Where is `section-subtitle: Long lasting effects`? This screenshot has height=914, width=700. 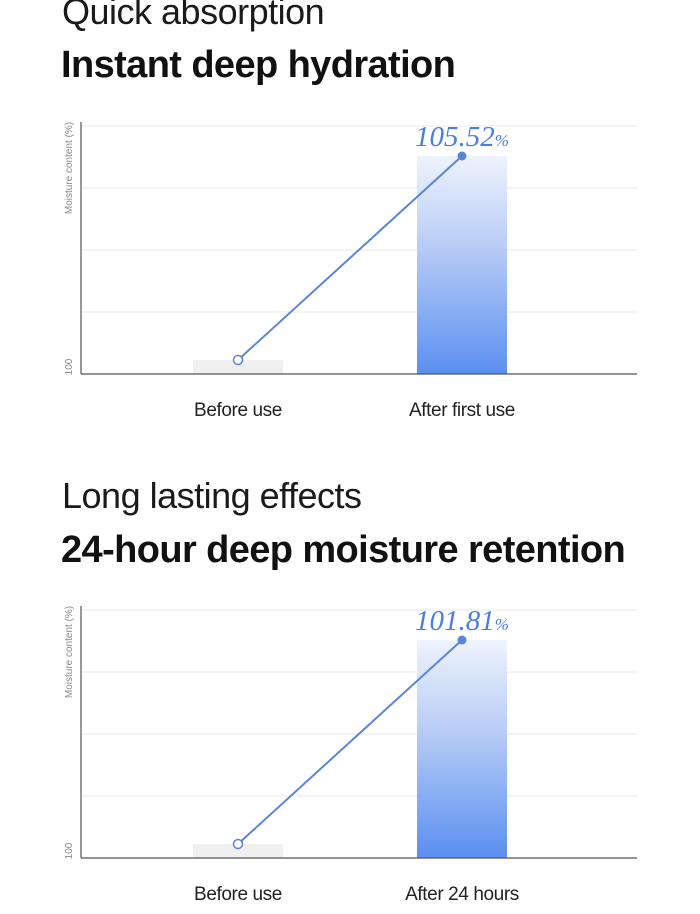 section-subtitle: Long lasting effects is located at coordinates (212, 495).